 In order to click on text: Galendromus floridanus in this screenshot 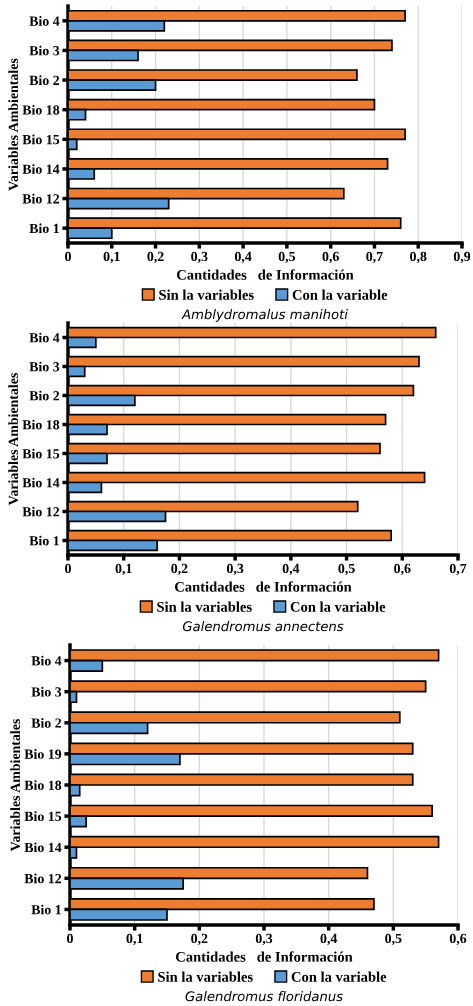, I will do `click(264, 996)`.